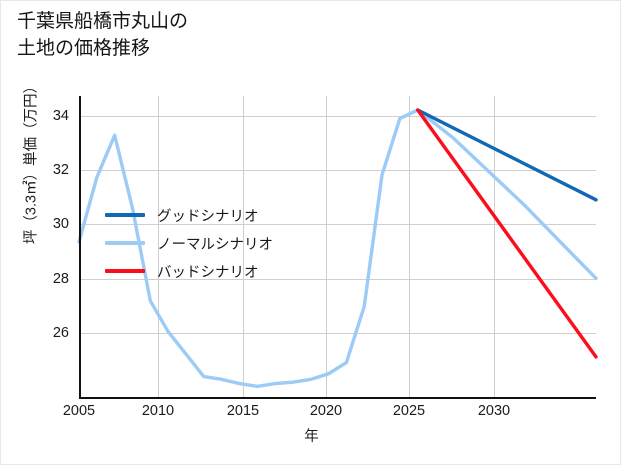  Describe the element at coordinates (60, 224) in the screenshot. I see `y-tick-30: 30` at that location.